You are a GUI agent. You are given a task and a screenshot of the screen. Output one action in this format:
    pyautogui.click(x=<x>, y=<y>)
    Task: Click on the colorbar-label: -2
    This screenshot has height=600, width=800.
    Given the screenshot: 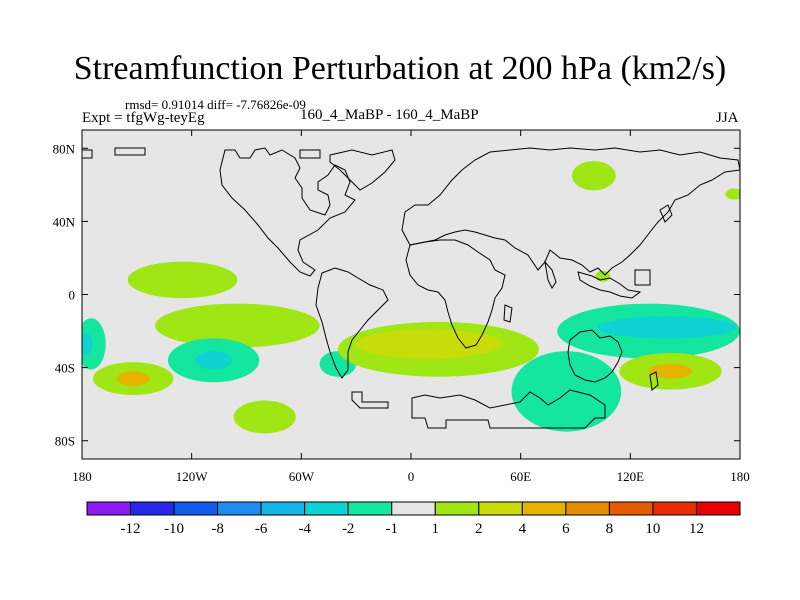 What is the action you would take?
    pyautogui.click(x=348, y=529)
    